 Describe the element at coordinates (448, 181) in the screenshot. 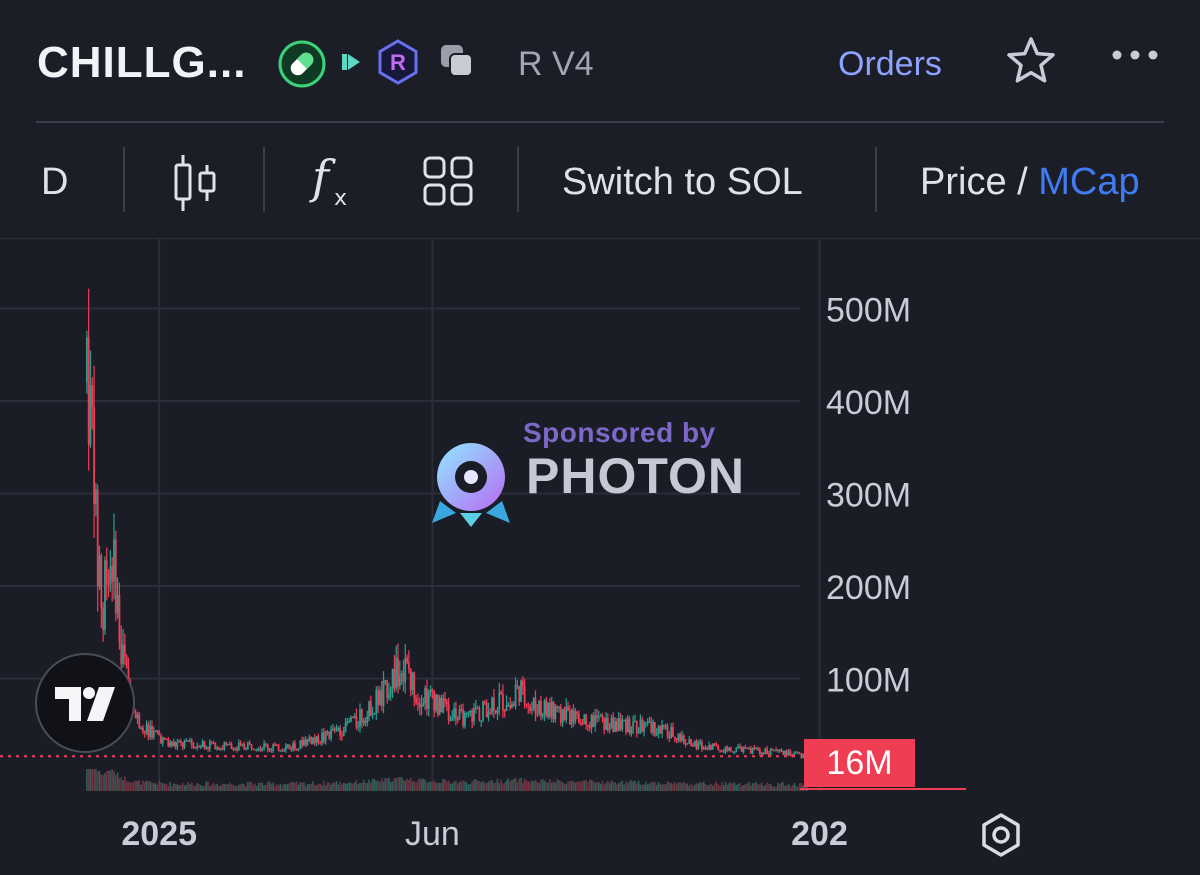

I see `layout-grid-icon` at that location.